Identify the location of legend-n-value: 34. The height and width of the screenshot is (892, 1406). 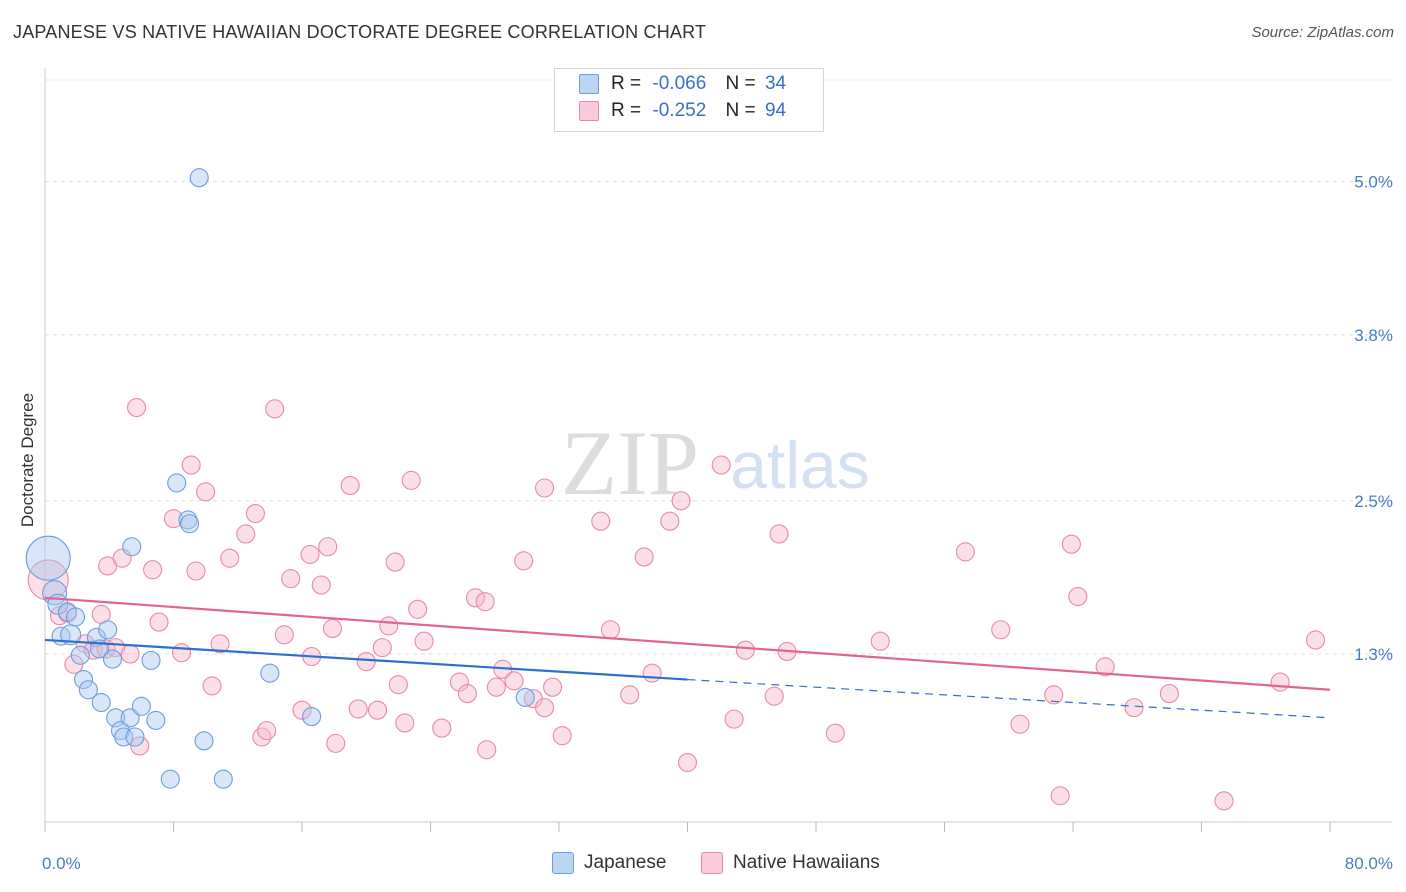
(775, 83).